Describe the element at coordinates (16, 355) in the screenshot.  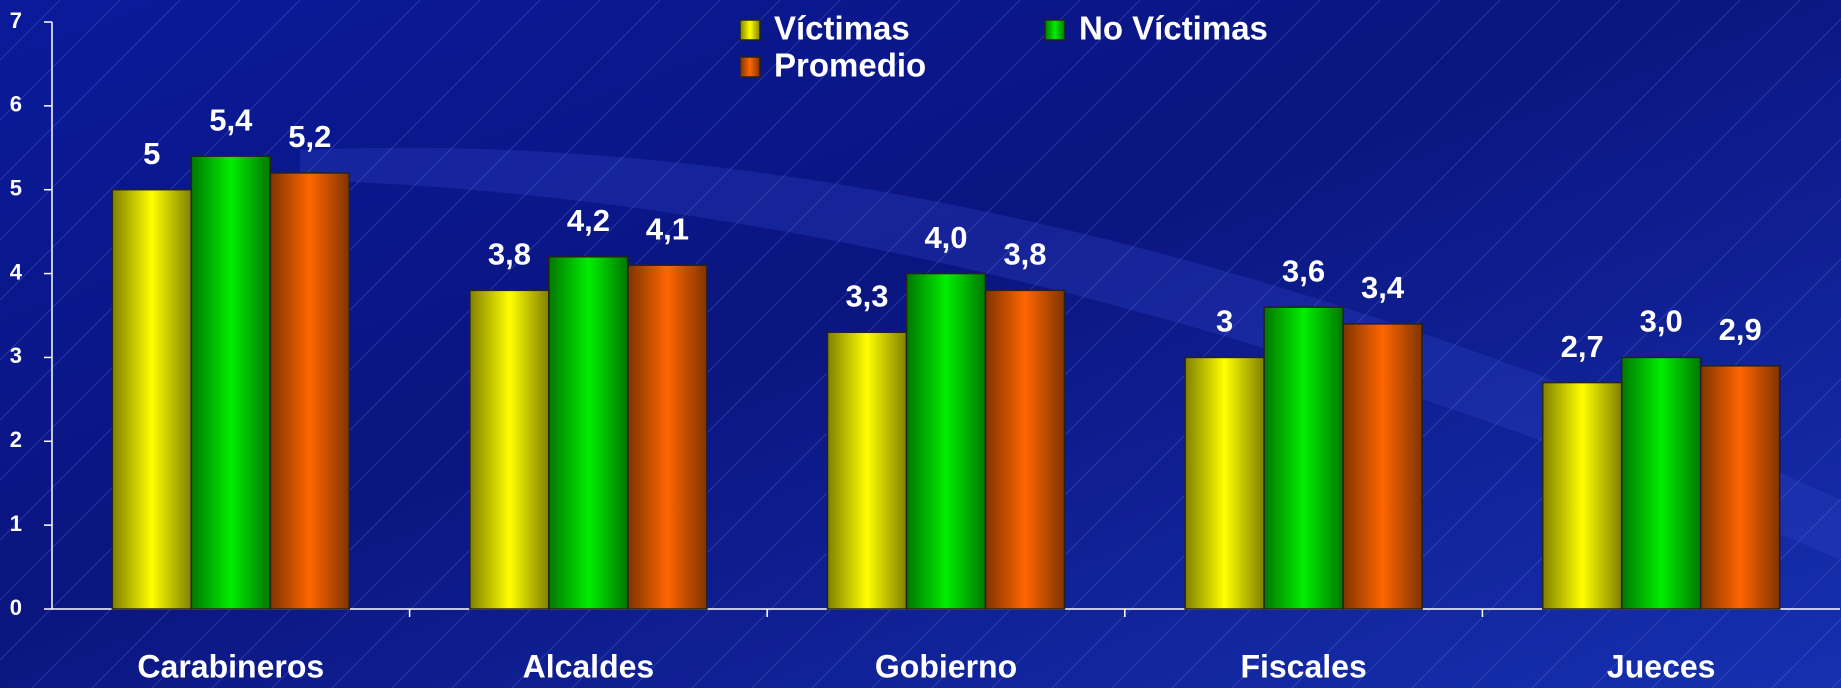
I see `y-tick-label: 3` at that location.